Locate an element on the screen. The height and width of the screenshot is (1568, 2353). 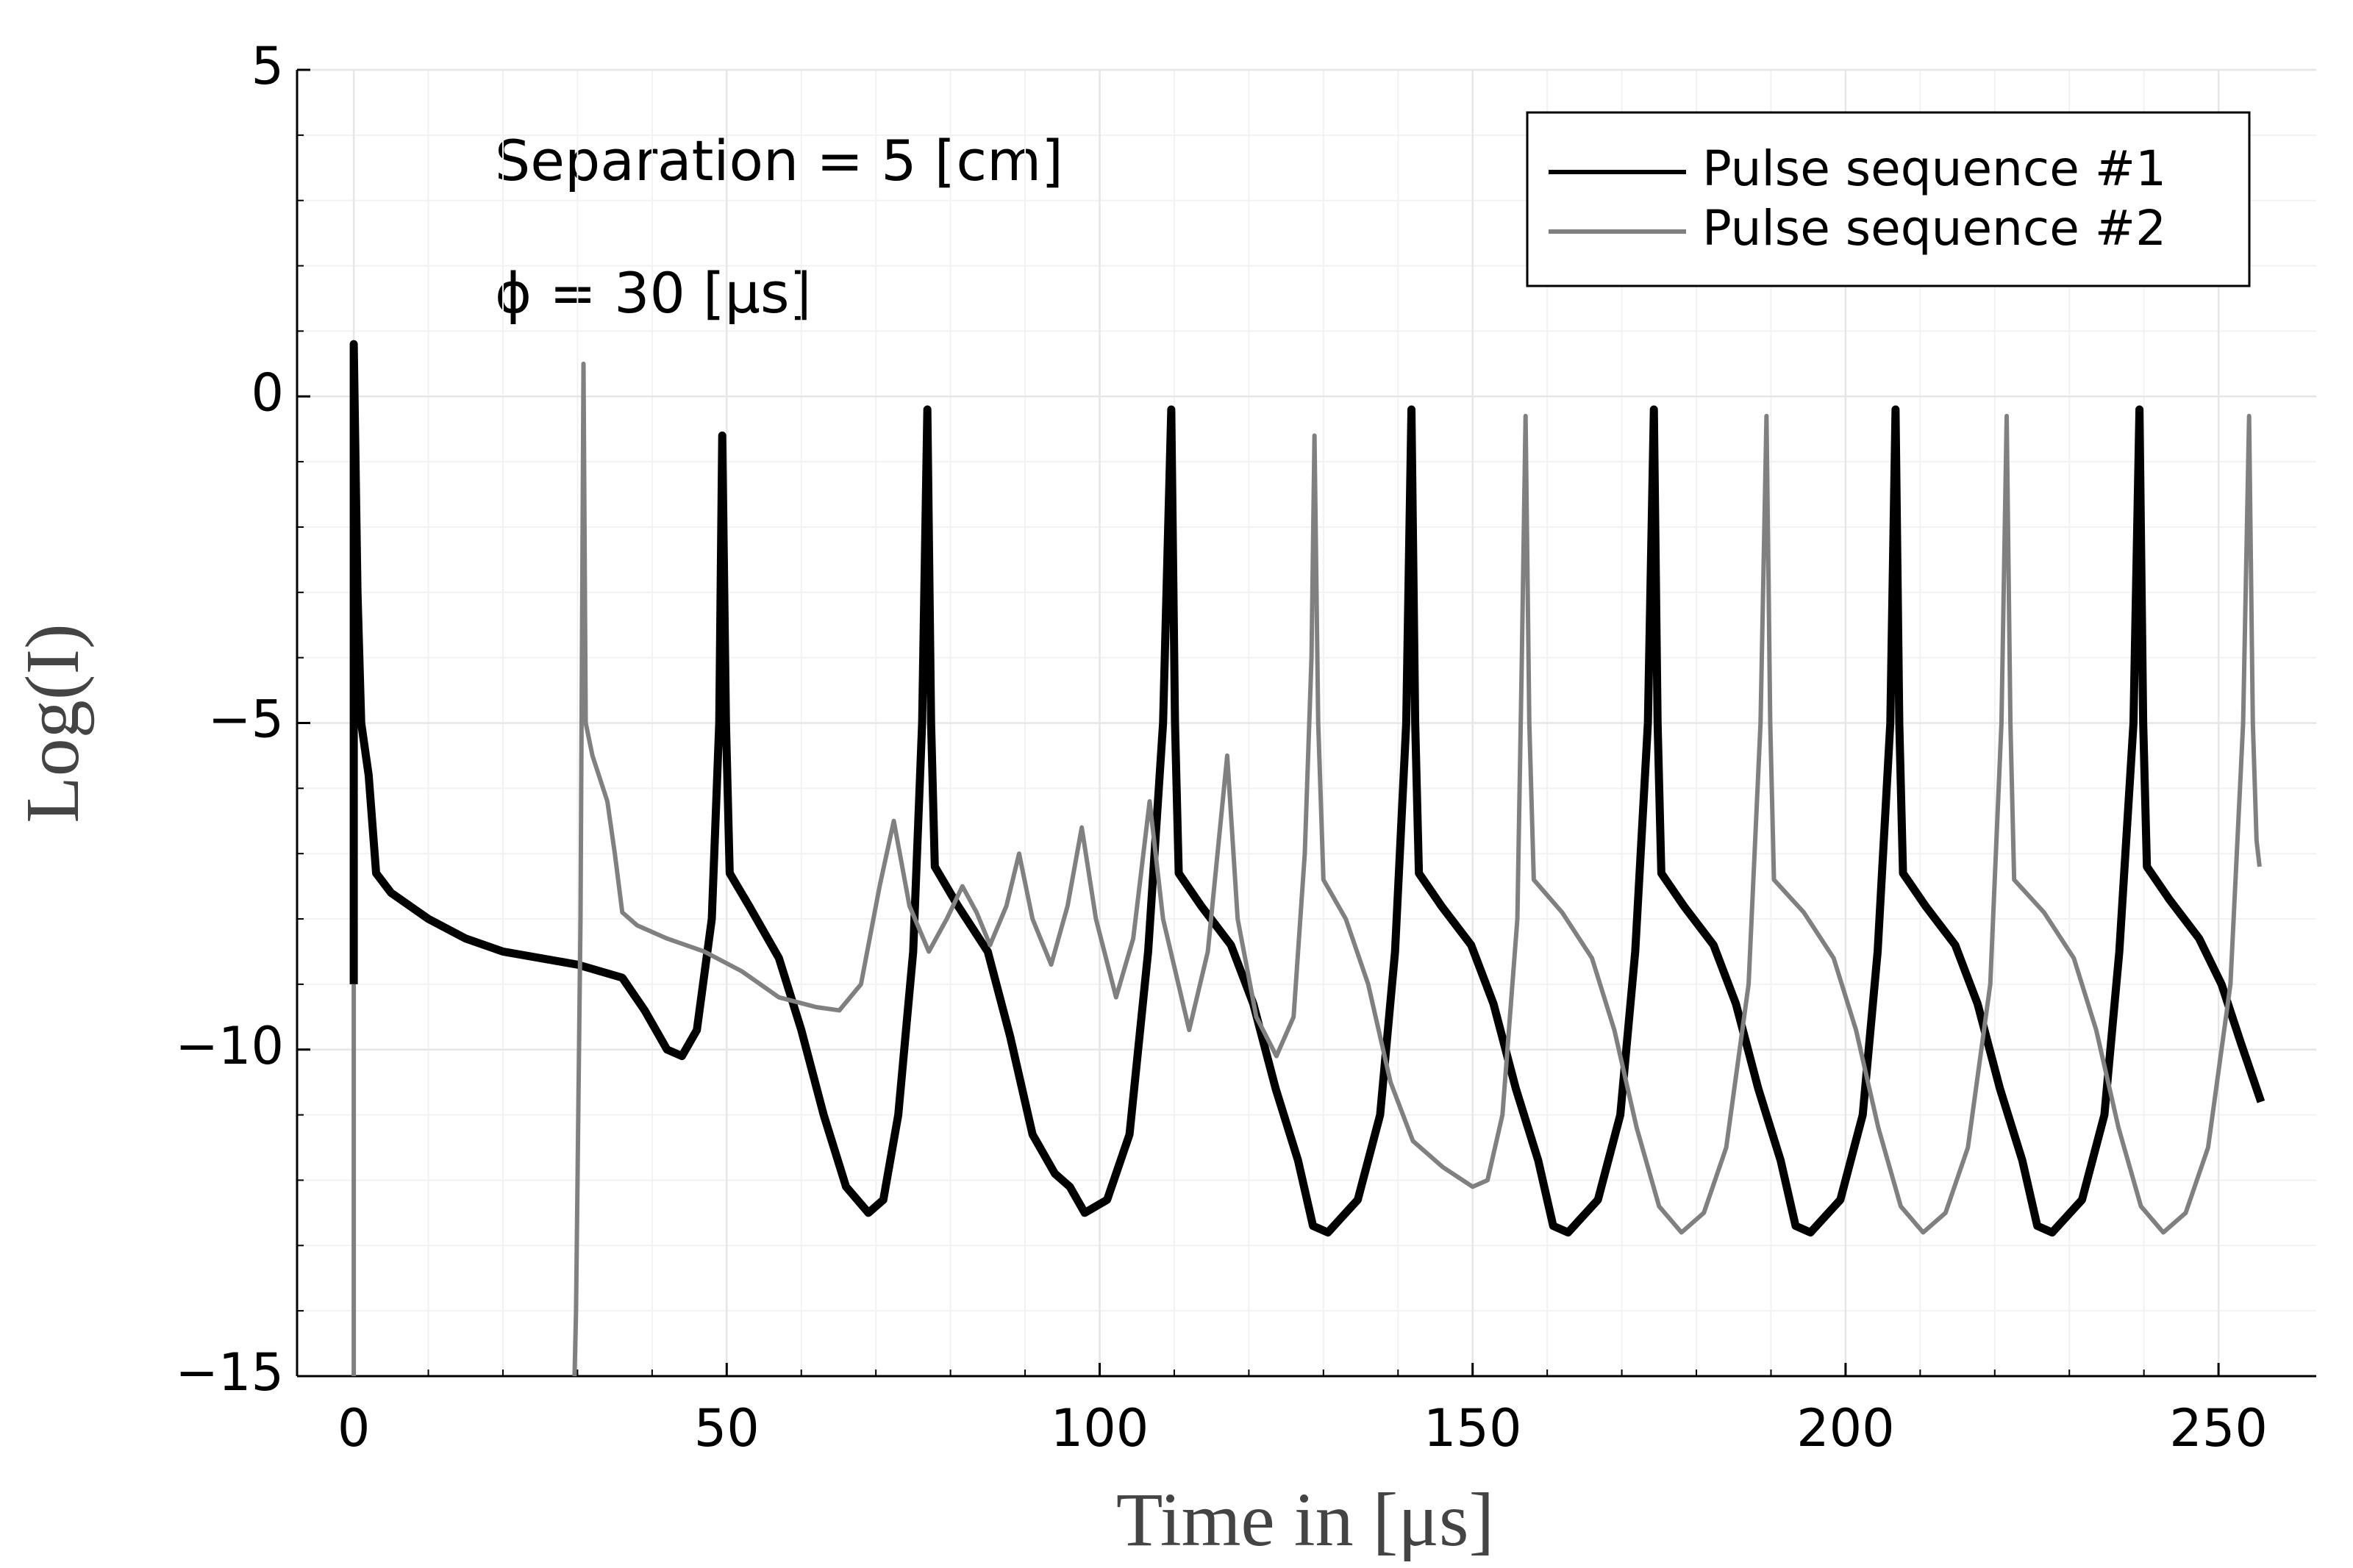
y-tick-label: 0 is located at coordinates (267, 392).